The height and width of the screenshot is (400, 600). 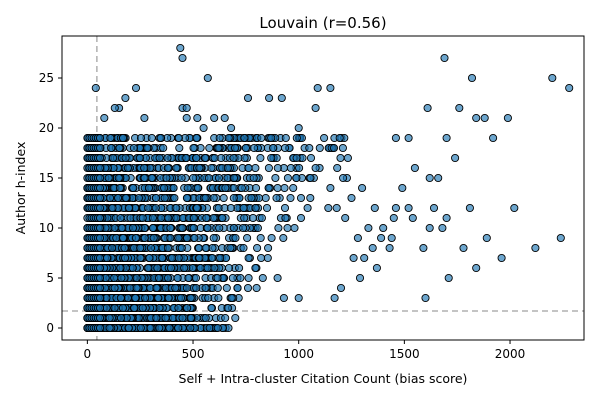 I want to click on x-tick-label: 2000, so click(x=510, y=354).